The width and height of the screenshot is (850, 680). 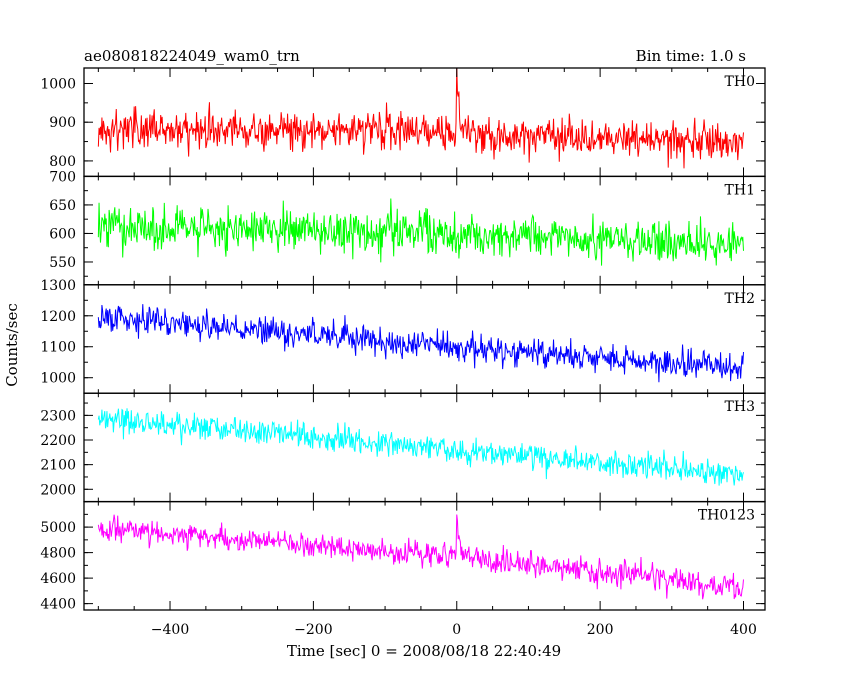 I want to click on series-line-th2, so click(x=420, y=343).